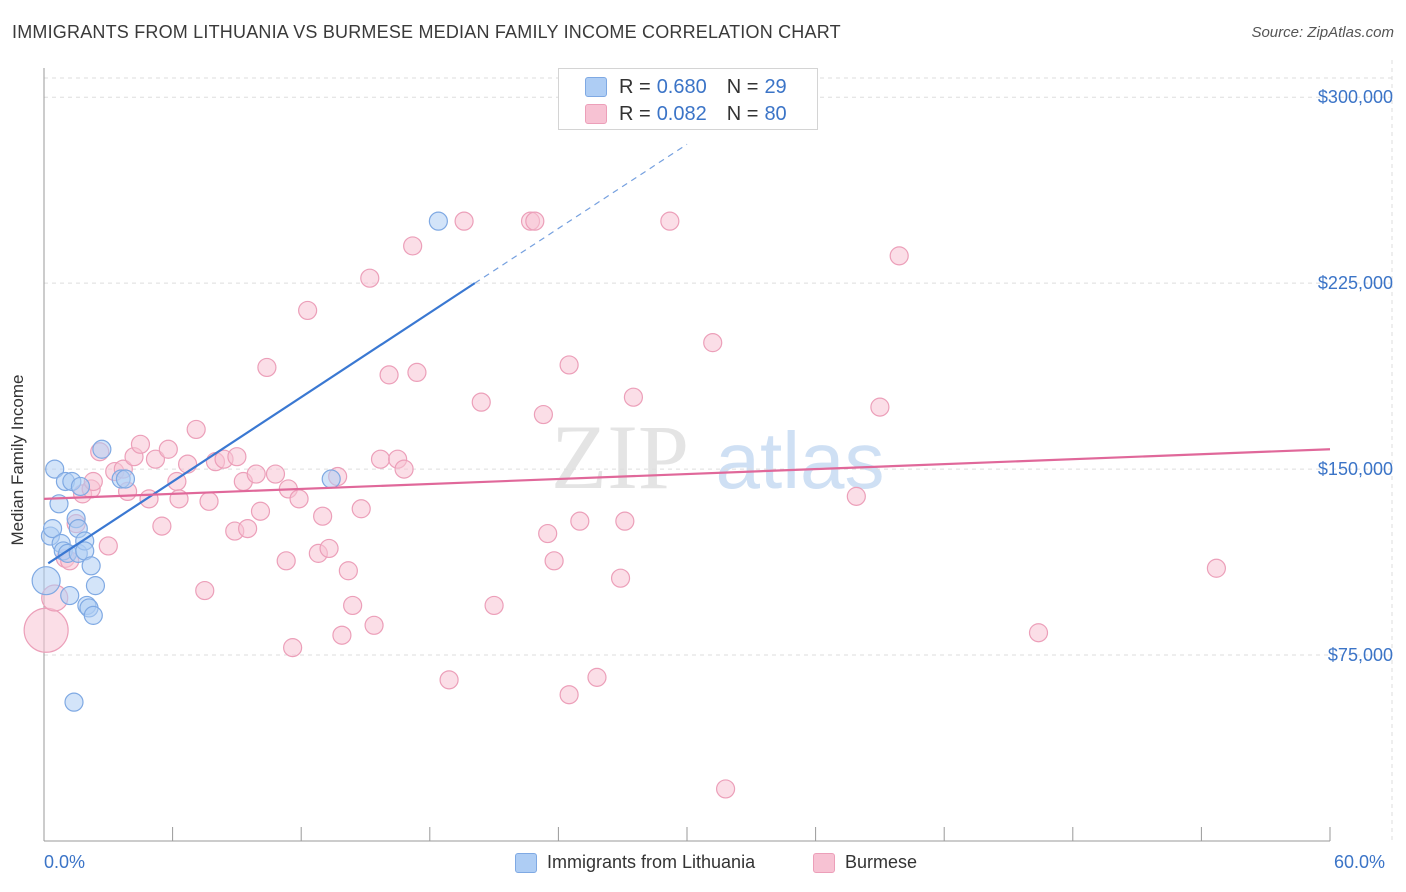  Describe the element at coordinates (526, 862) in the screenshot. I see `lithuania-legend-swatch` at that location.